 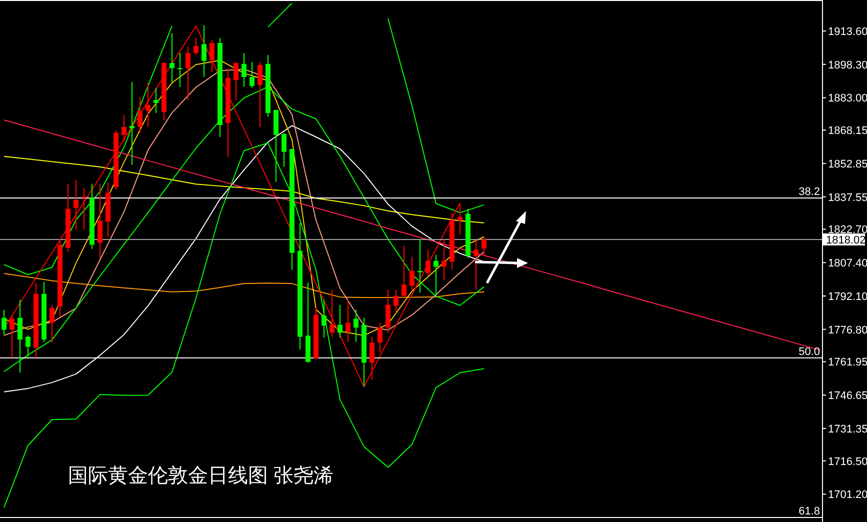 What do you see at coordinates (847, 65) in the screenshot?
I see `y-tick-label: 1898.30` at bounding box center [847, 65].